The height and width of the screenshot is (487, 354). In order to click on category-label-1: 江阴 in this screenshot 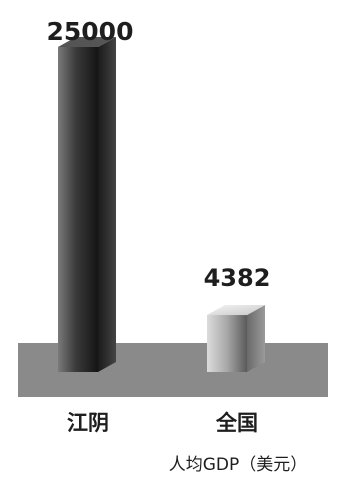, I will do `click(88, 423)`.